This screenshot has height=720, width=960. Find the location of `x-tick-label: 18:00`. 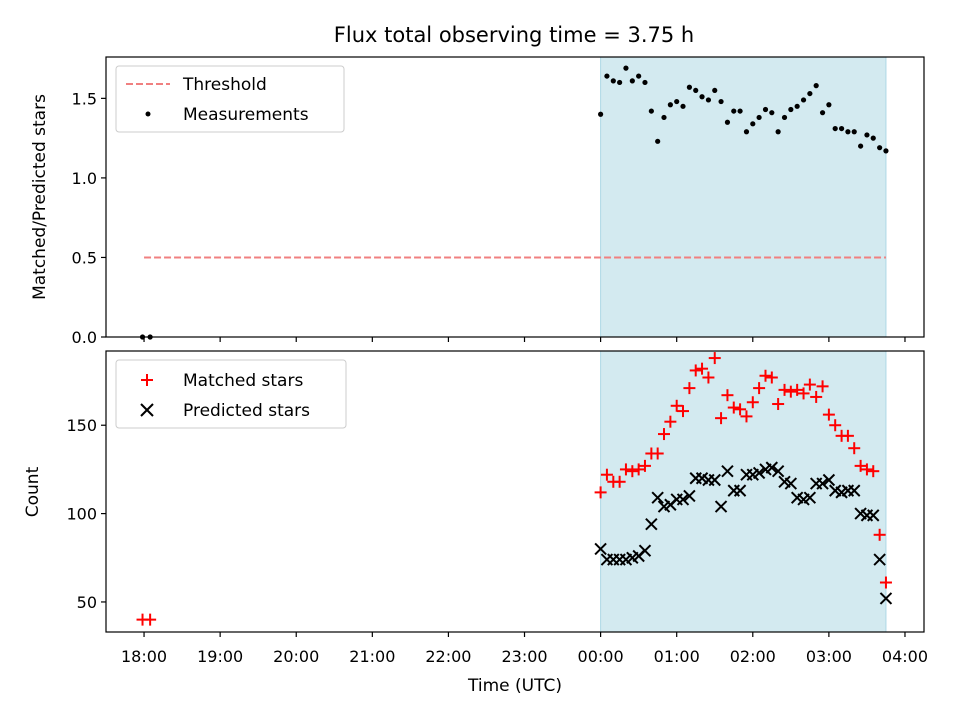

x-tick-label: 18:00 is located at coordinates (144, 656).